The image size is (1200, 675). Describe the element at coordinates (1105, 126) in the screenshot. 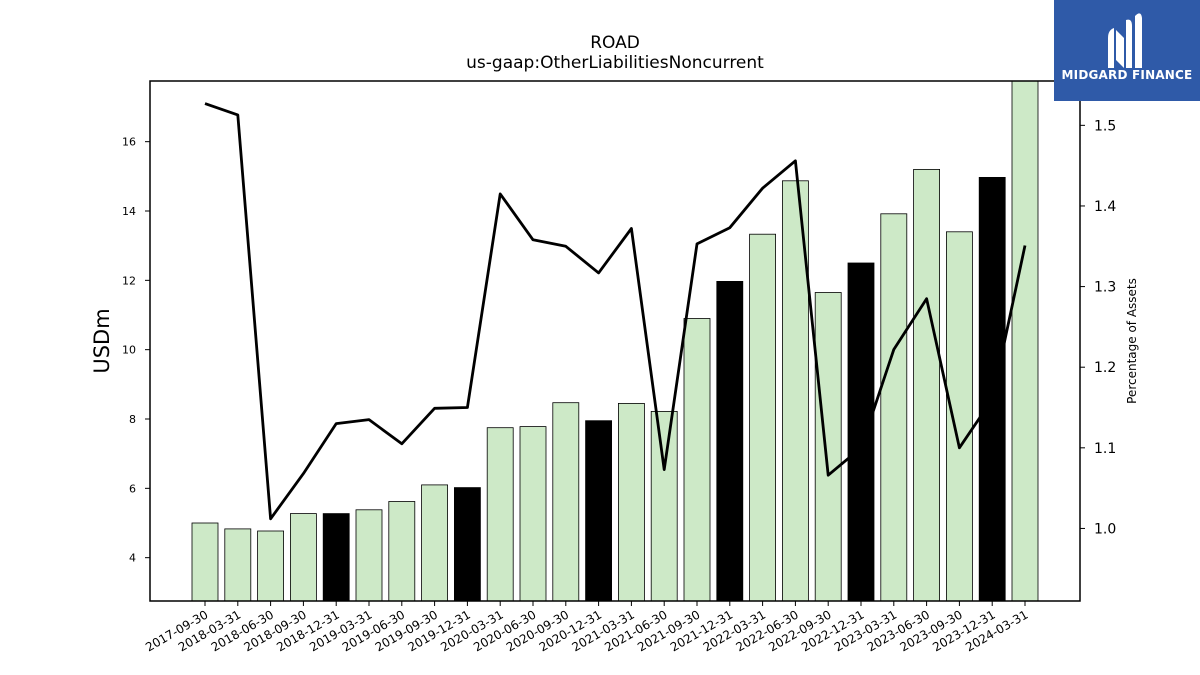

I see `y2-tick-label: 1.5` at that location.